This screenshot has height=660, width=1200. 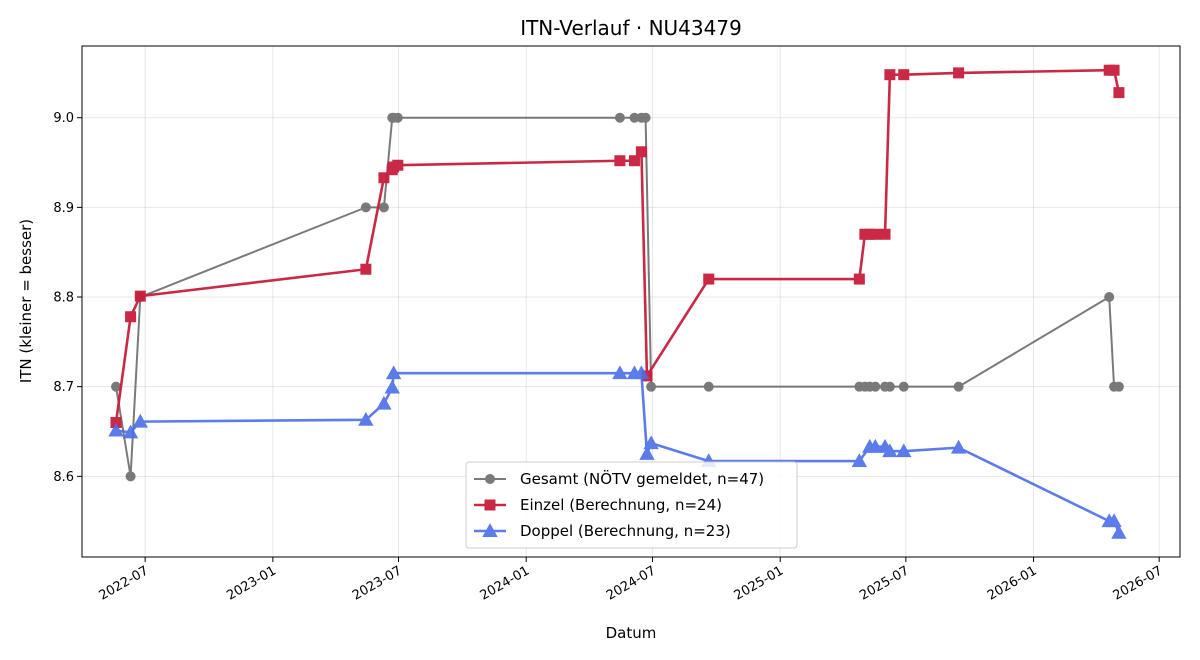 I want to click on y-tick-label: 8.8, so click(x=63, y=298).